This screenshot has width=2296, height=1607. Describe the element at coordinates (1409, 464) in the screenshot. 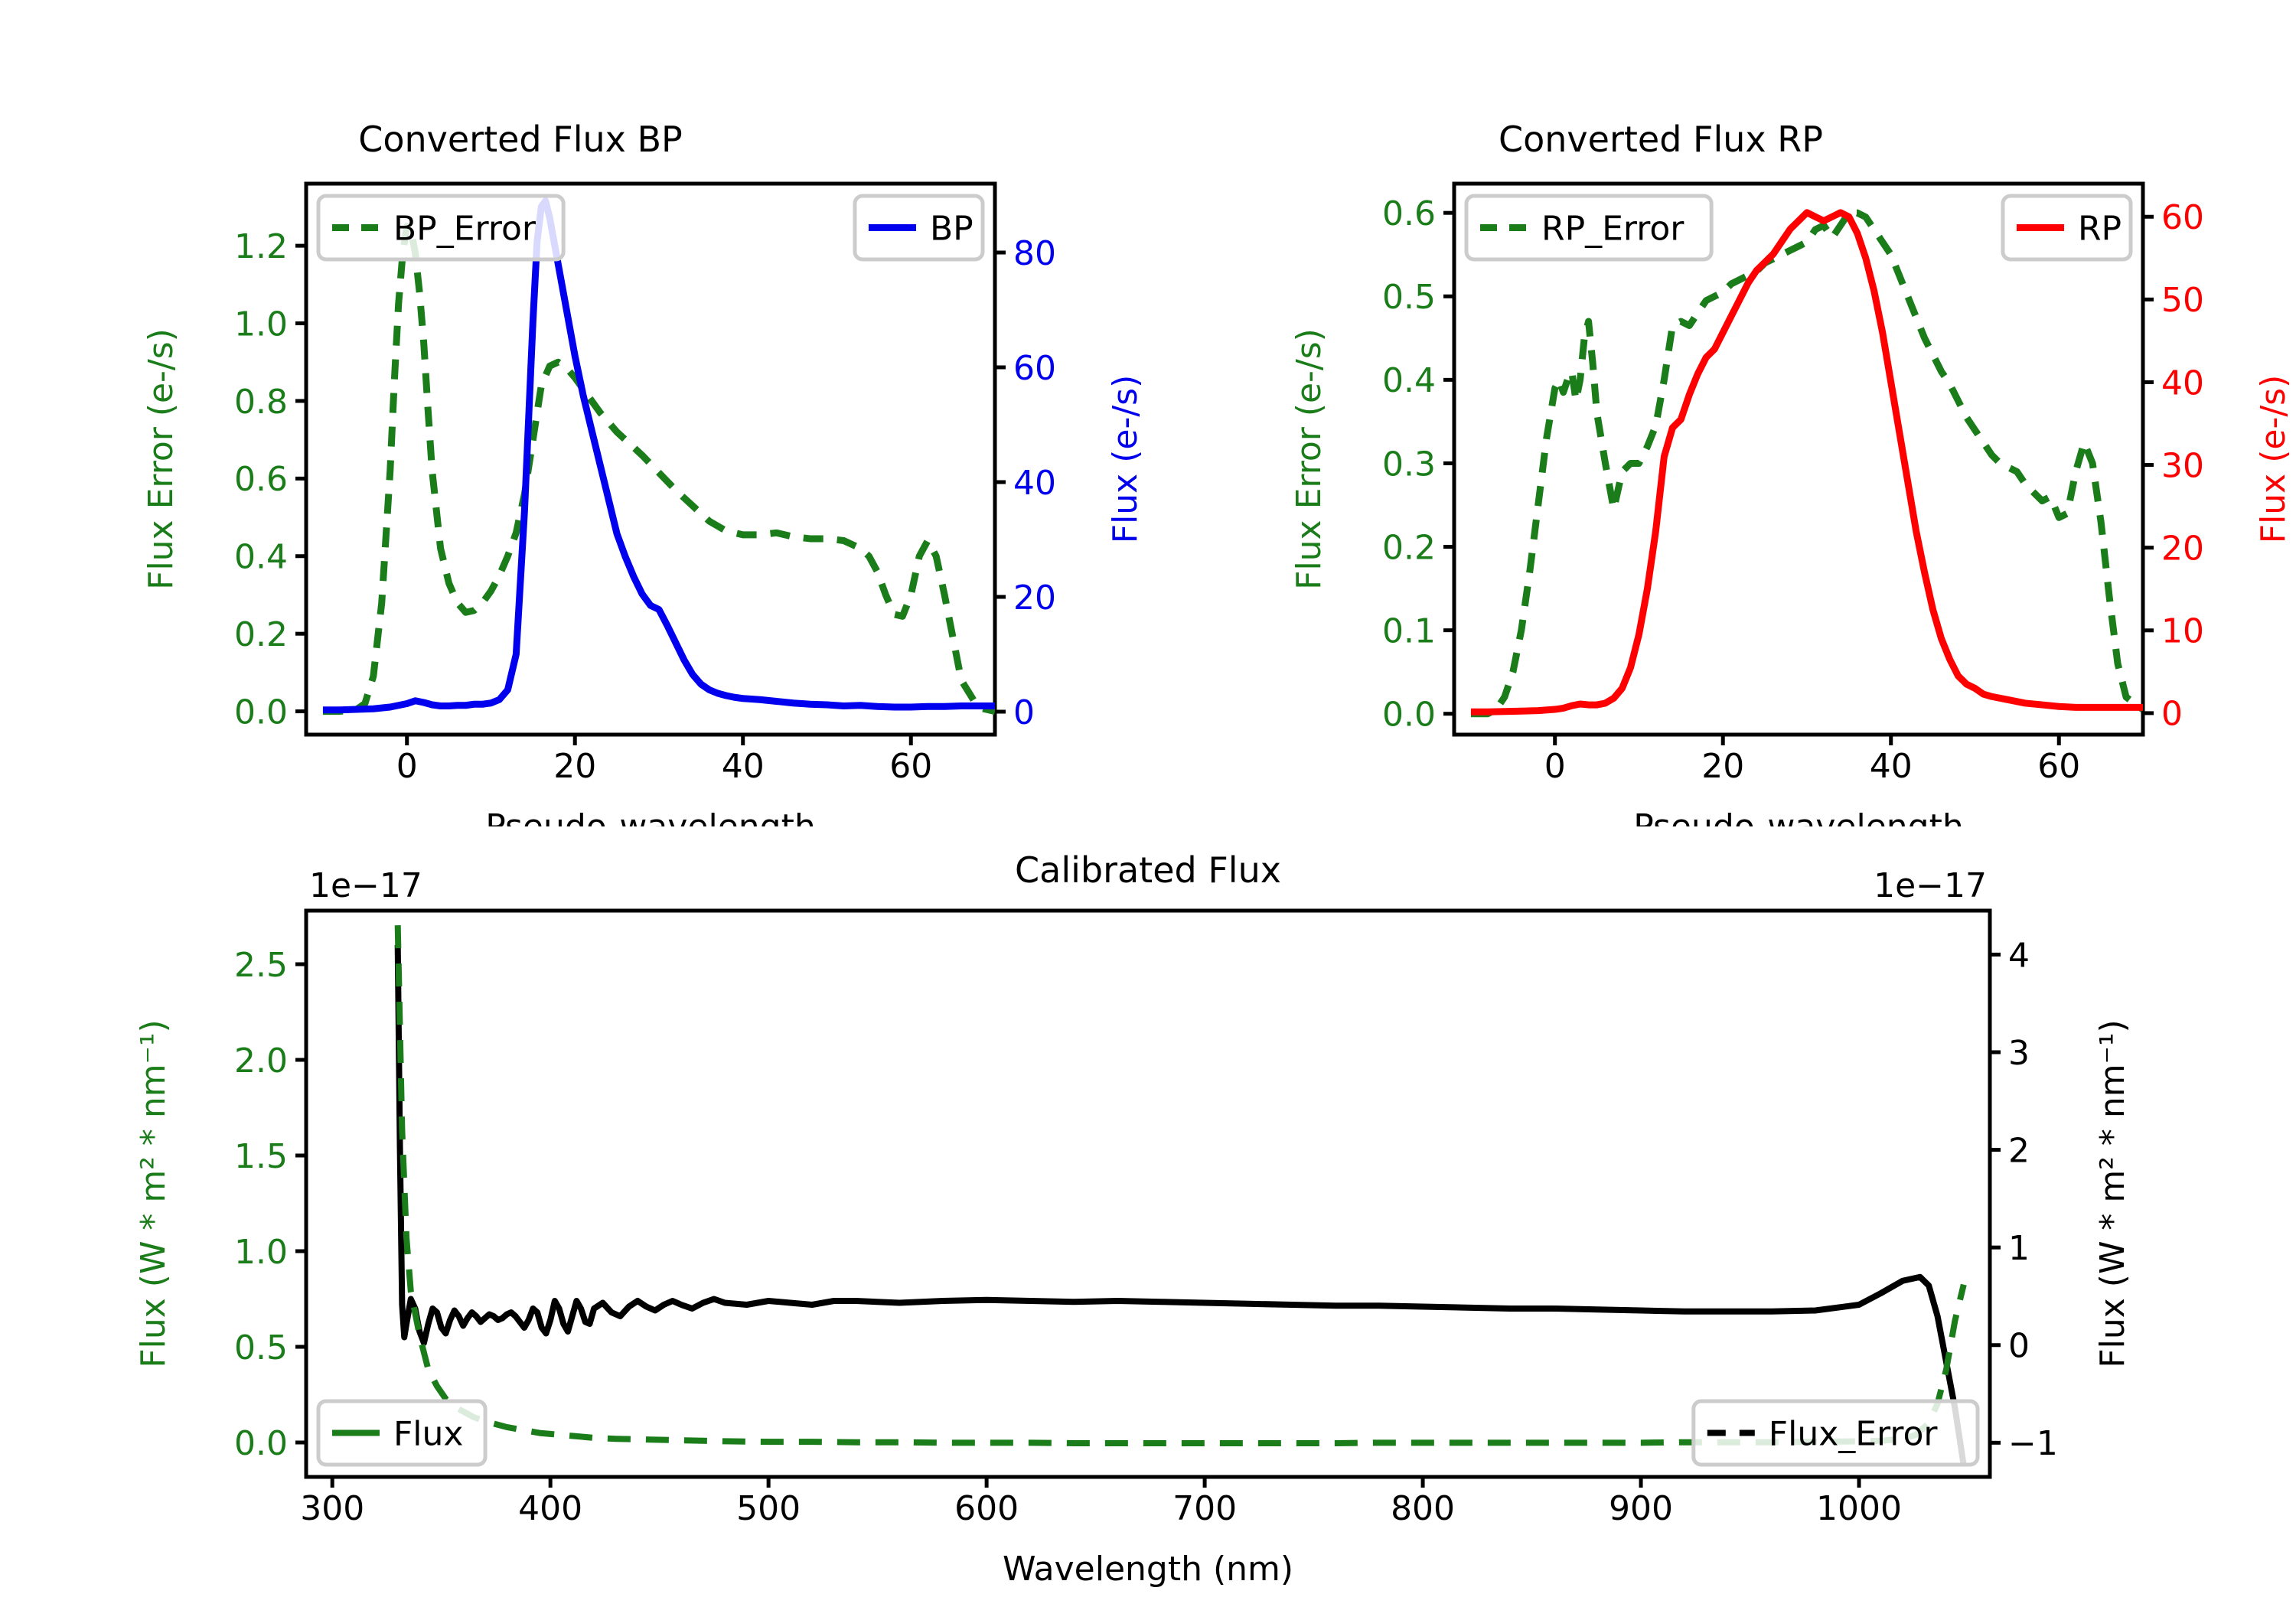

I see `y-axis-tick-label: 0.3` at that location.